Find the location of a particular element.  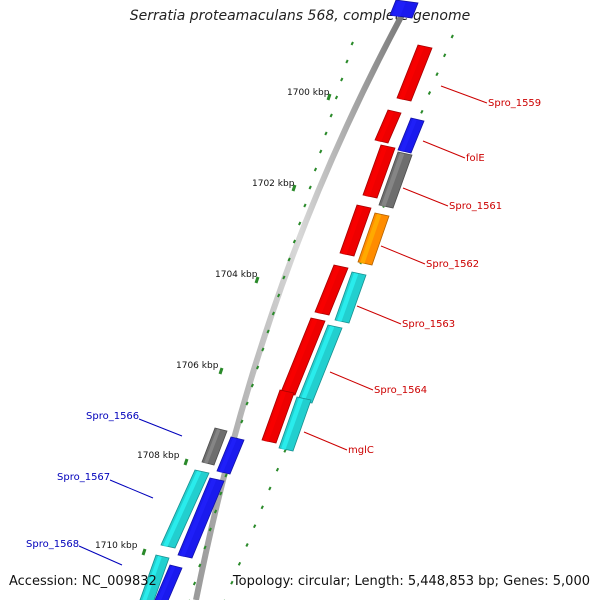

gene-label: Spro_1564 is located at coordinates (400, 390).